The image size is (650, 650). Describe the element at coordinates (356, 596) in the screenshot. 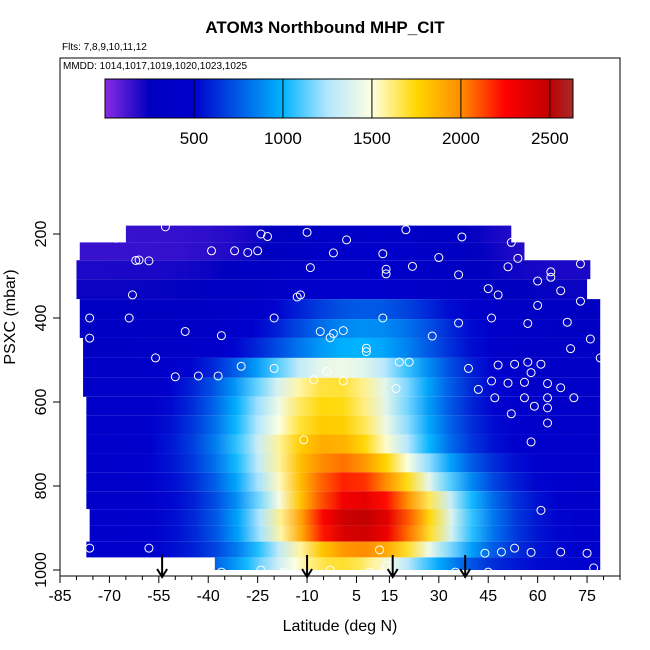

I see `x-tick-label: 5` at that location.